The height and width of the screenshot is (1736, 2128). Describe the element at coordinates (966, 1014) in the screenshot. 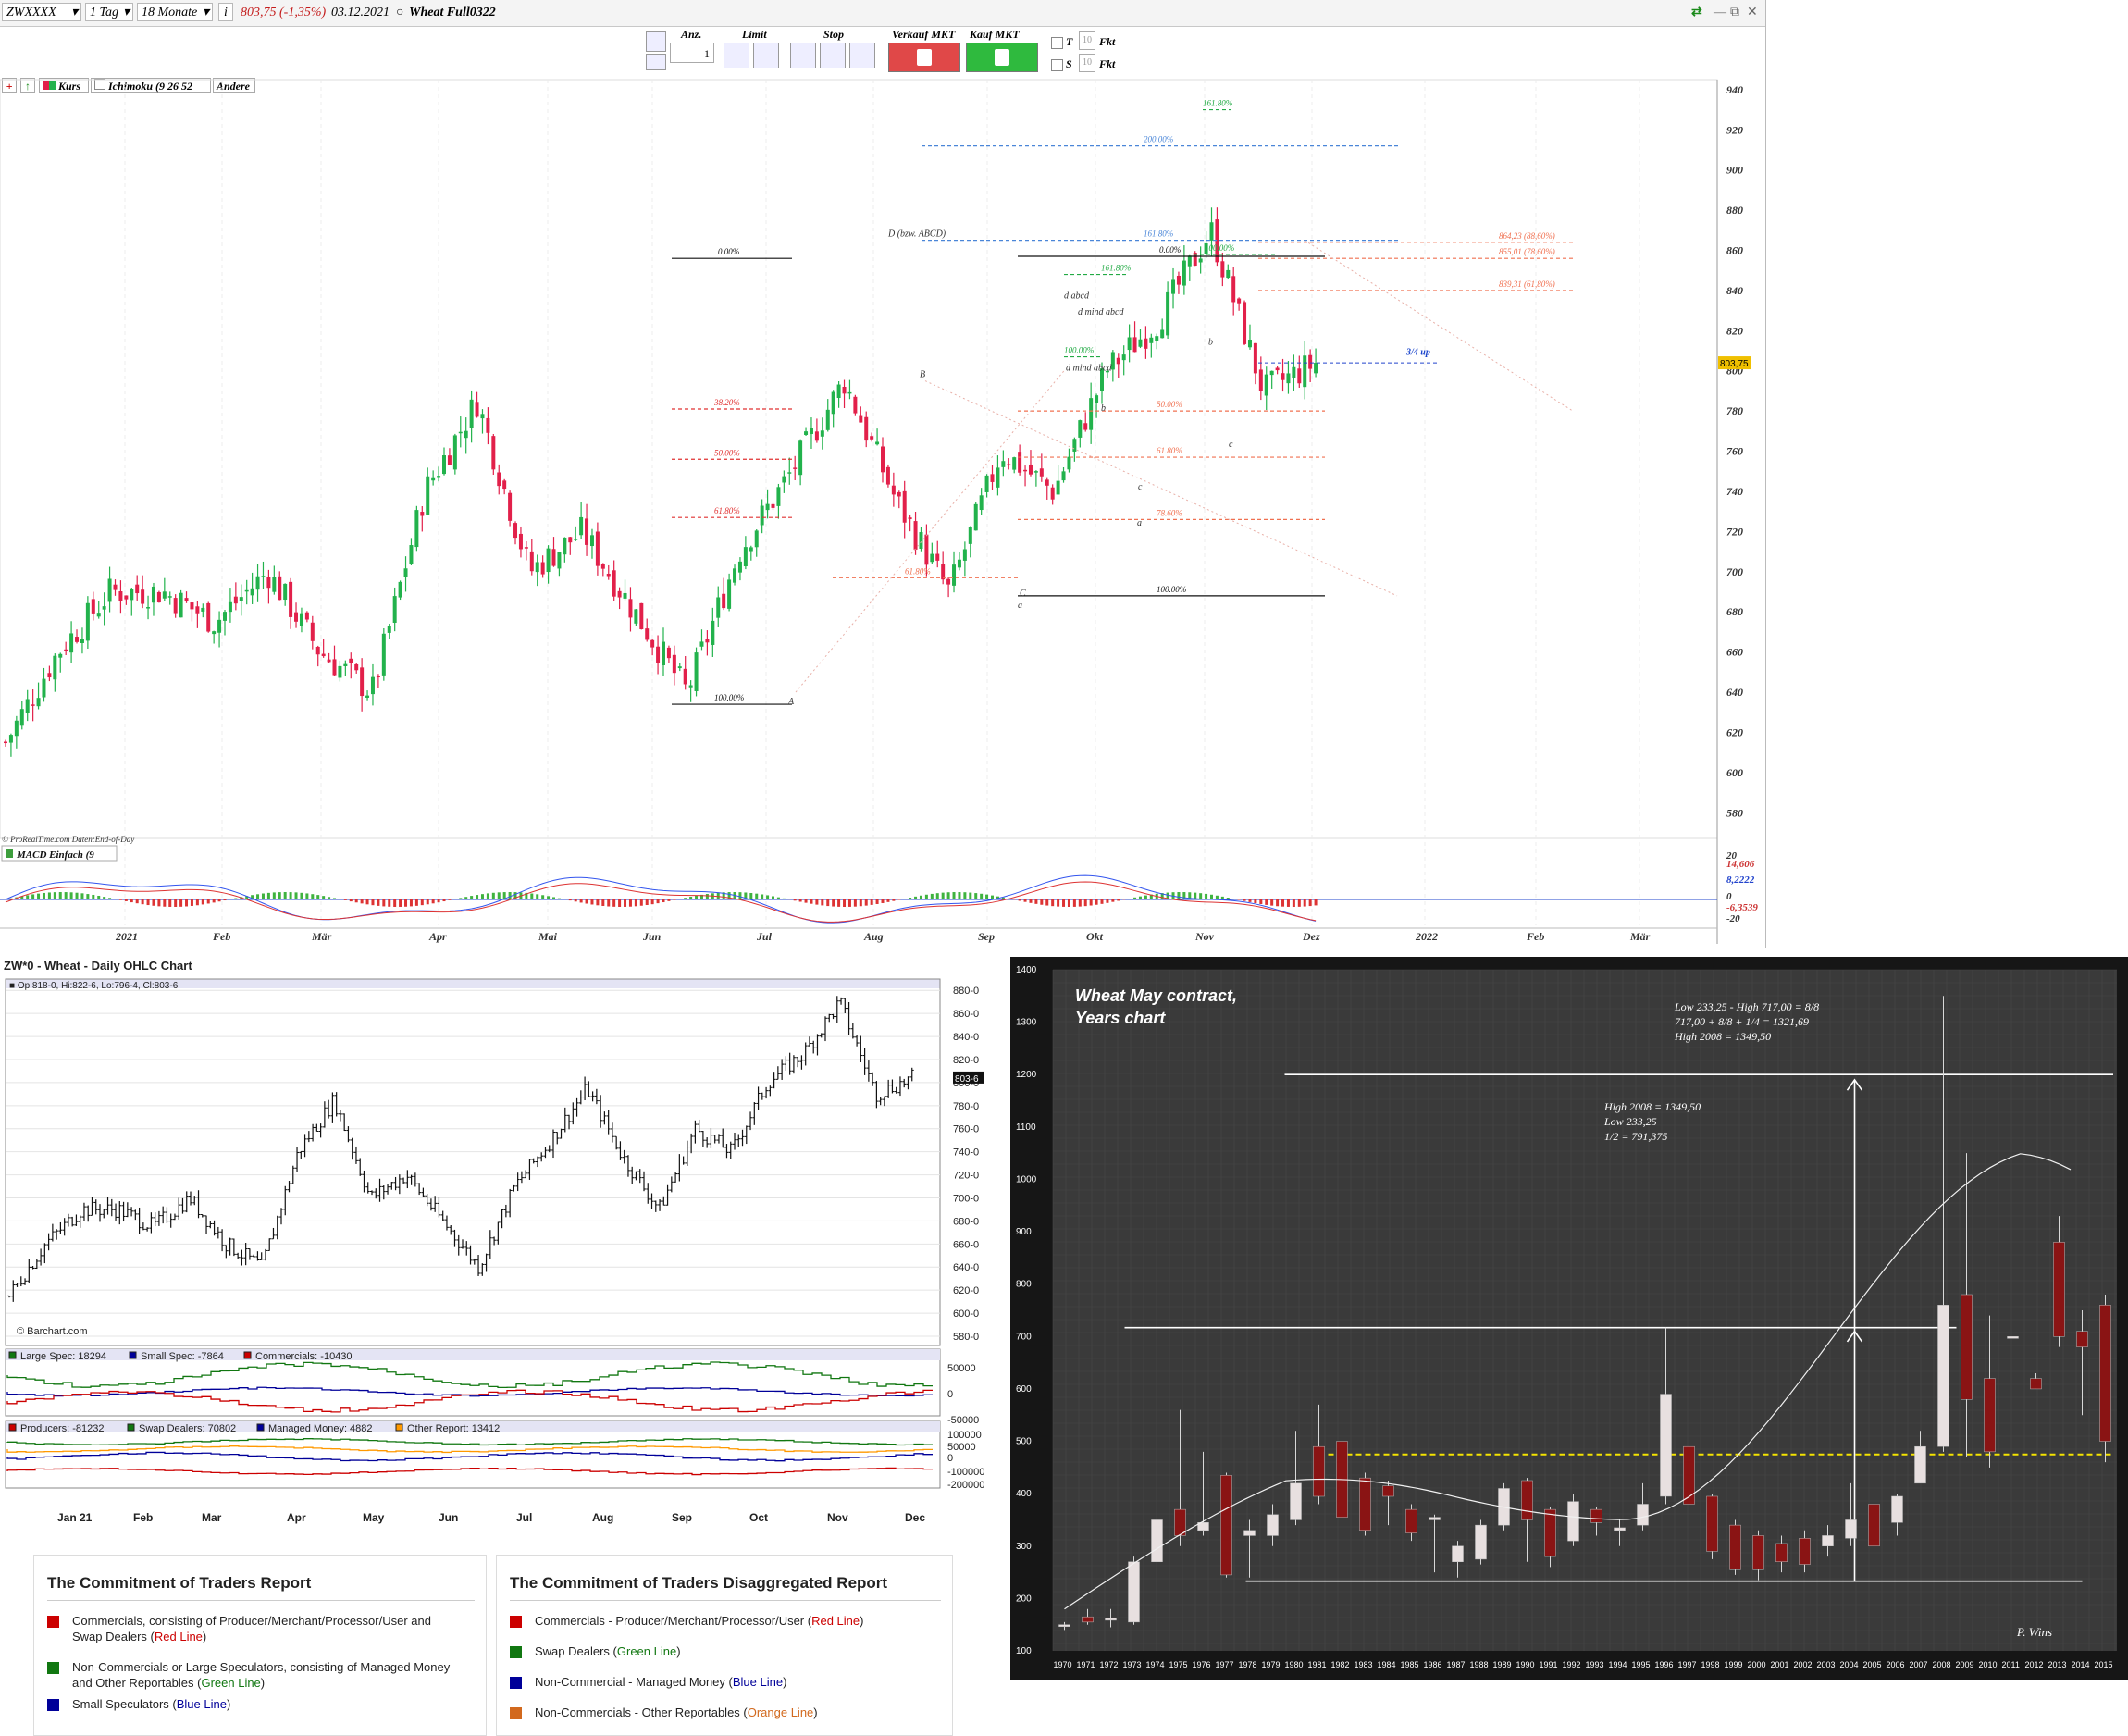

I see `ohlc-tick-label: 860-0` at that location.